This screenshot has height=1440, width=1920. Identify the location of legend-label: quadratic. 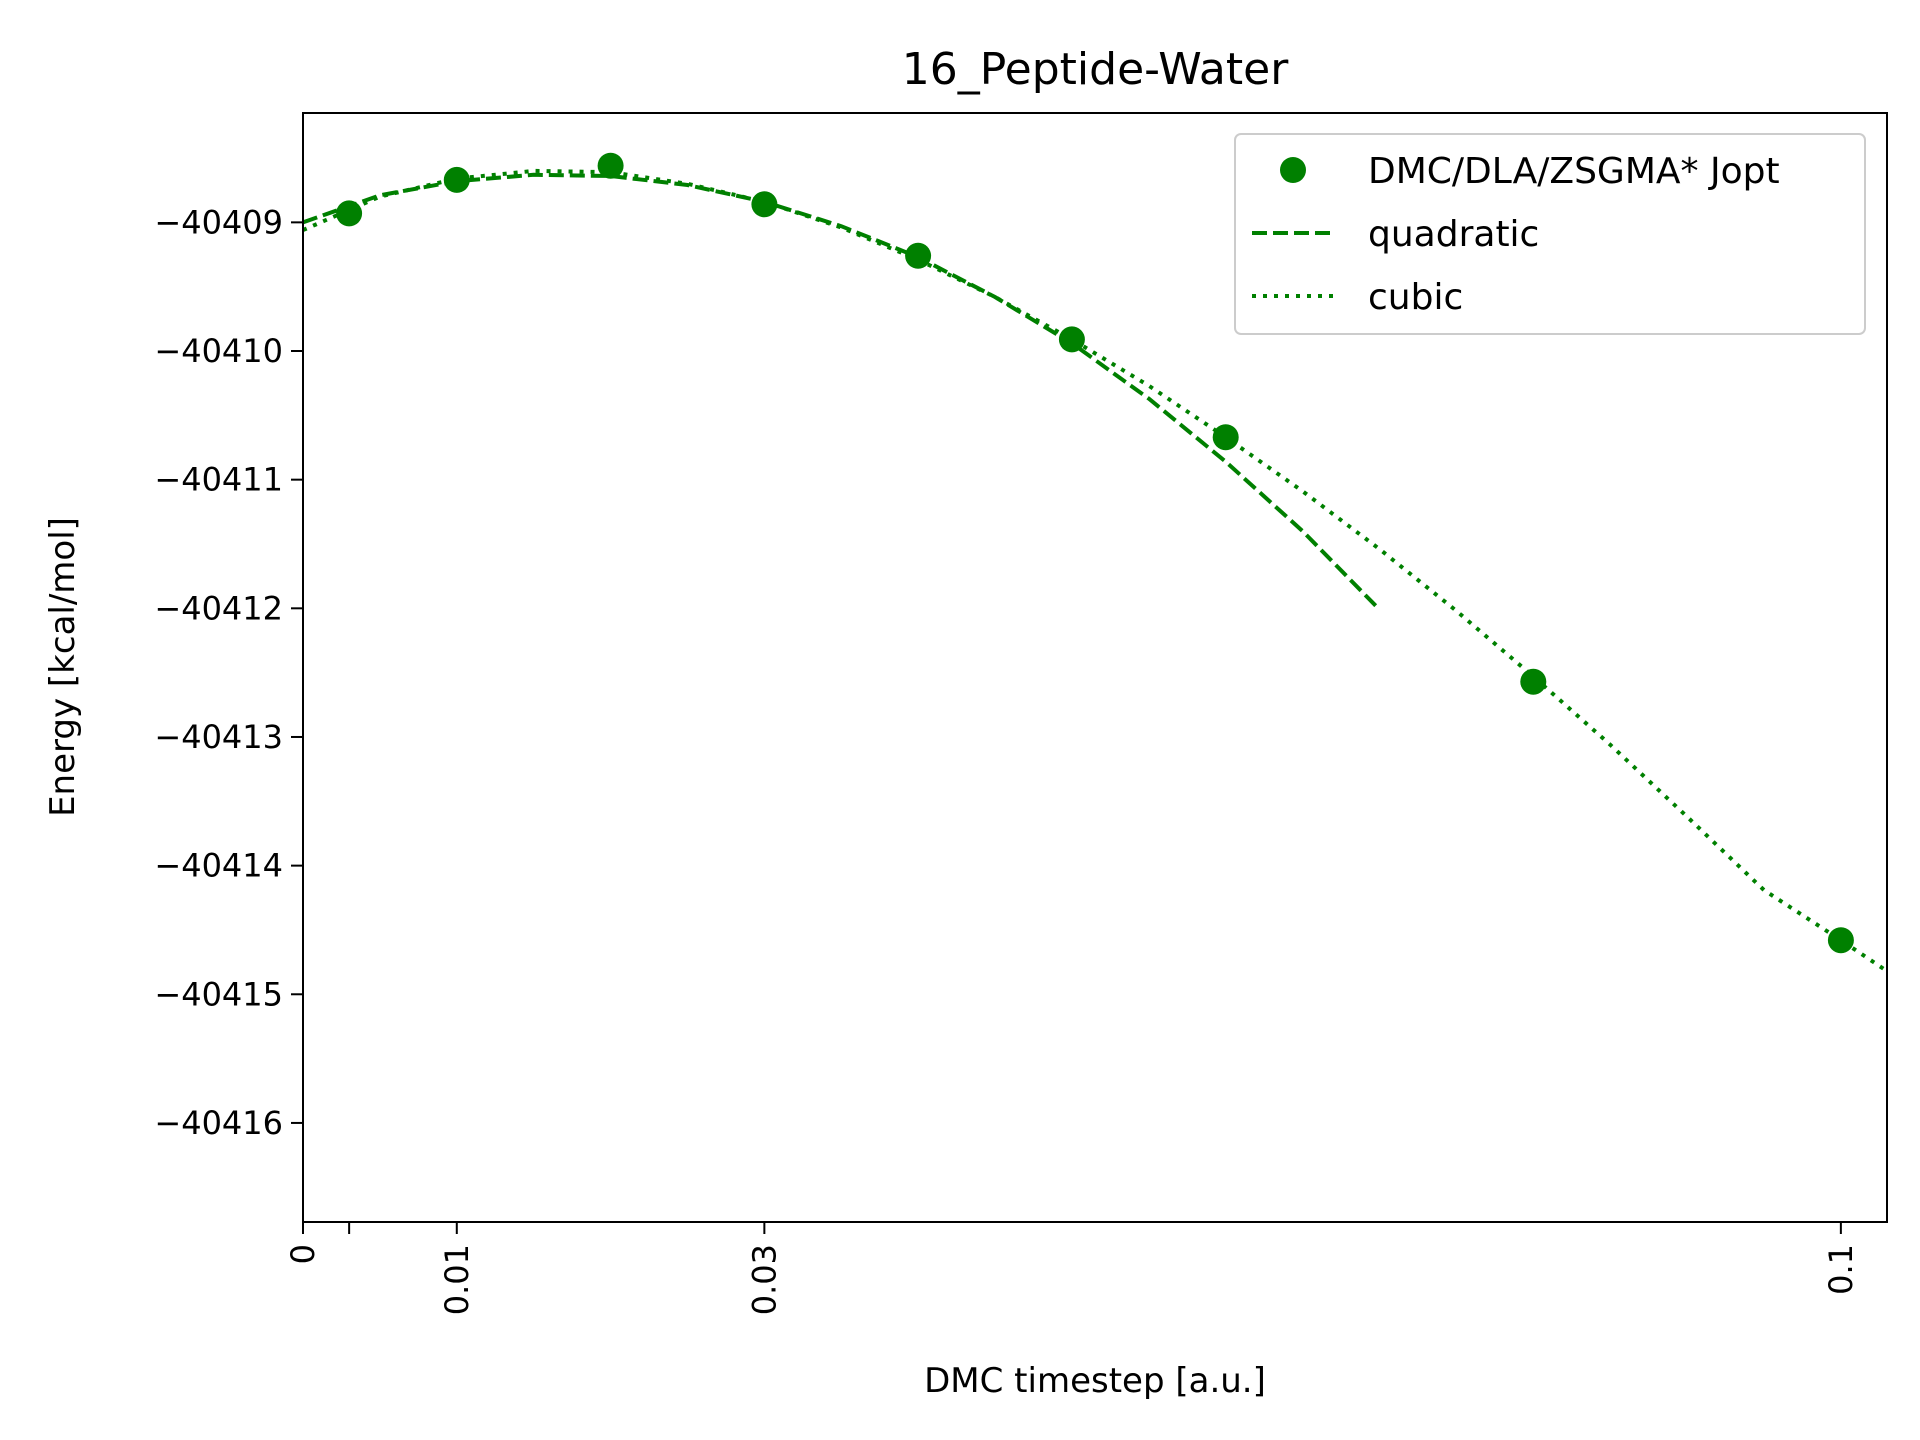
(1453, 234).